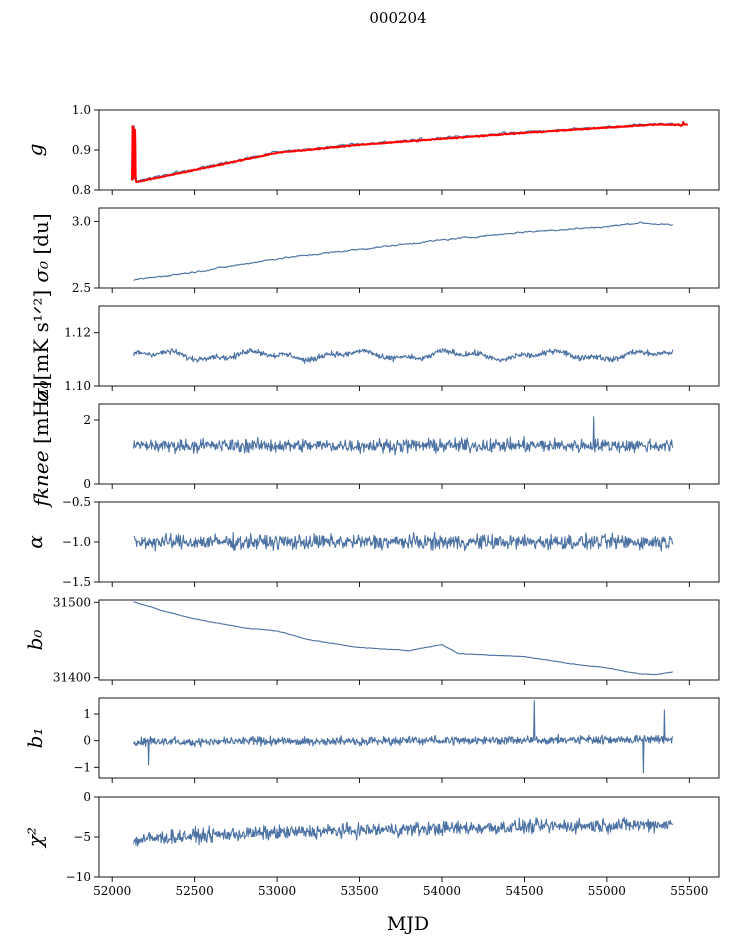 The width and height of the screenshot is (729, 944). Describe the element at coordinates (442, 891) in the screenshot. I see `xtick-label: 54000` at that location.